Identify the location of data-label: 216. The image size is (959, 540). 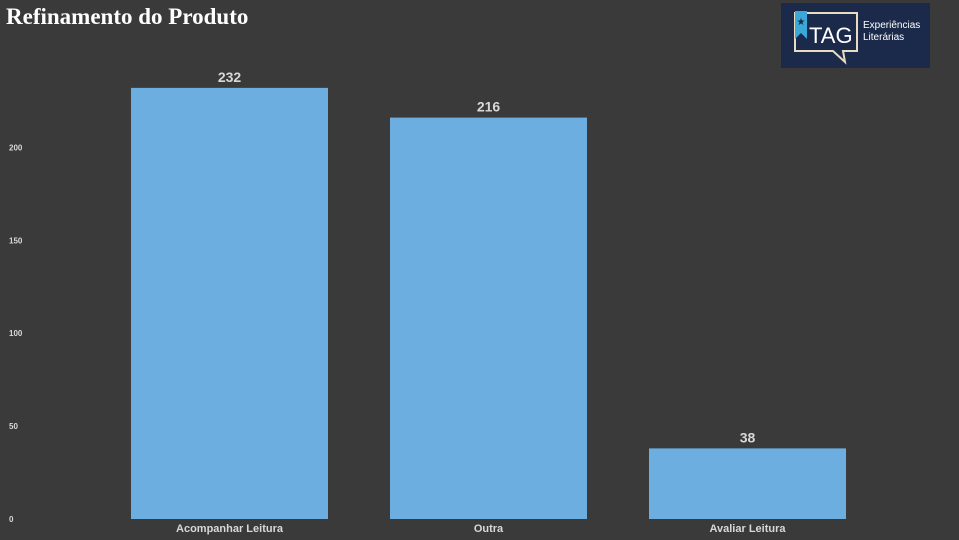
(489, 107).